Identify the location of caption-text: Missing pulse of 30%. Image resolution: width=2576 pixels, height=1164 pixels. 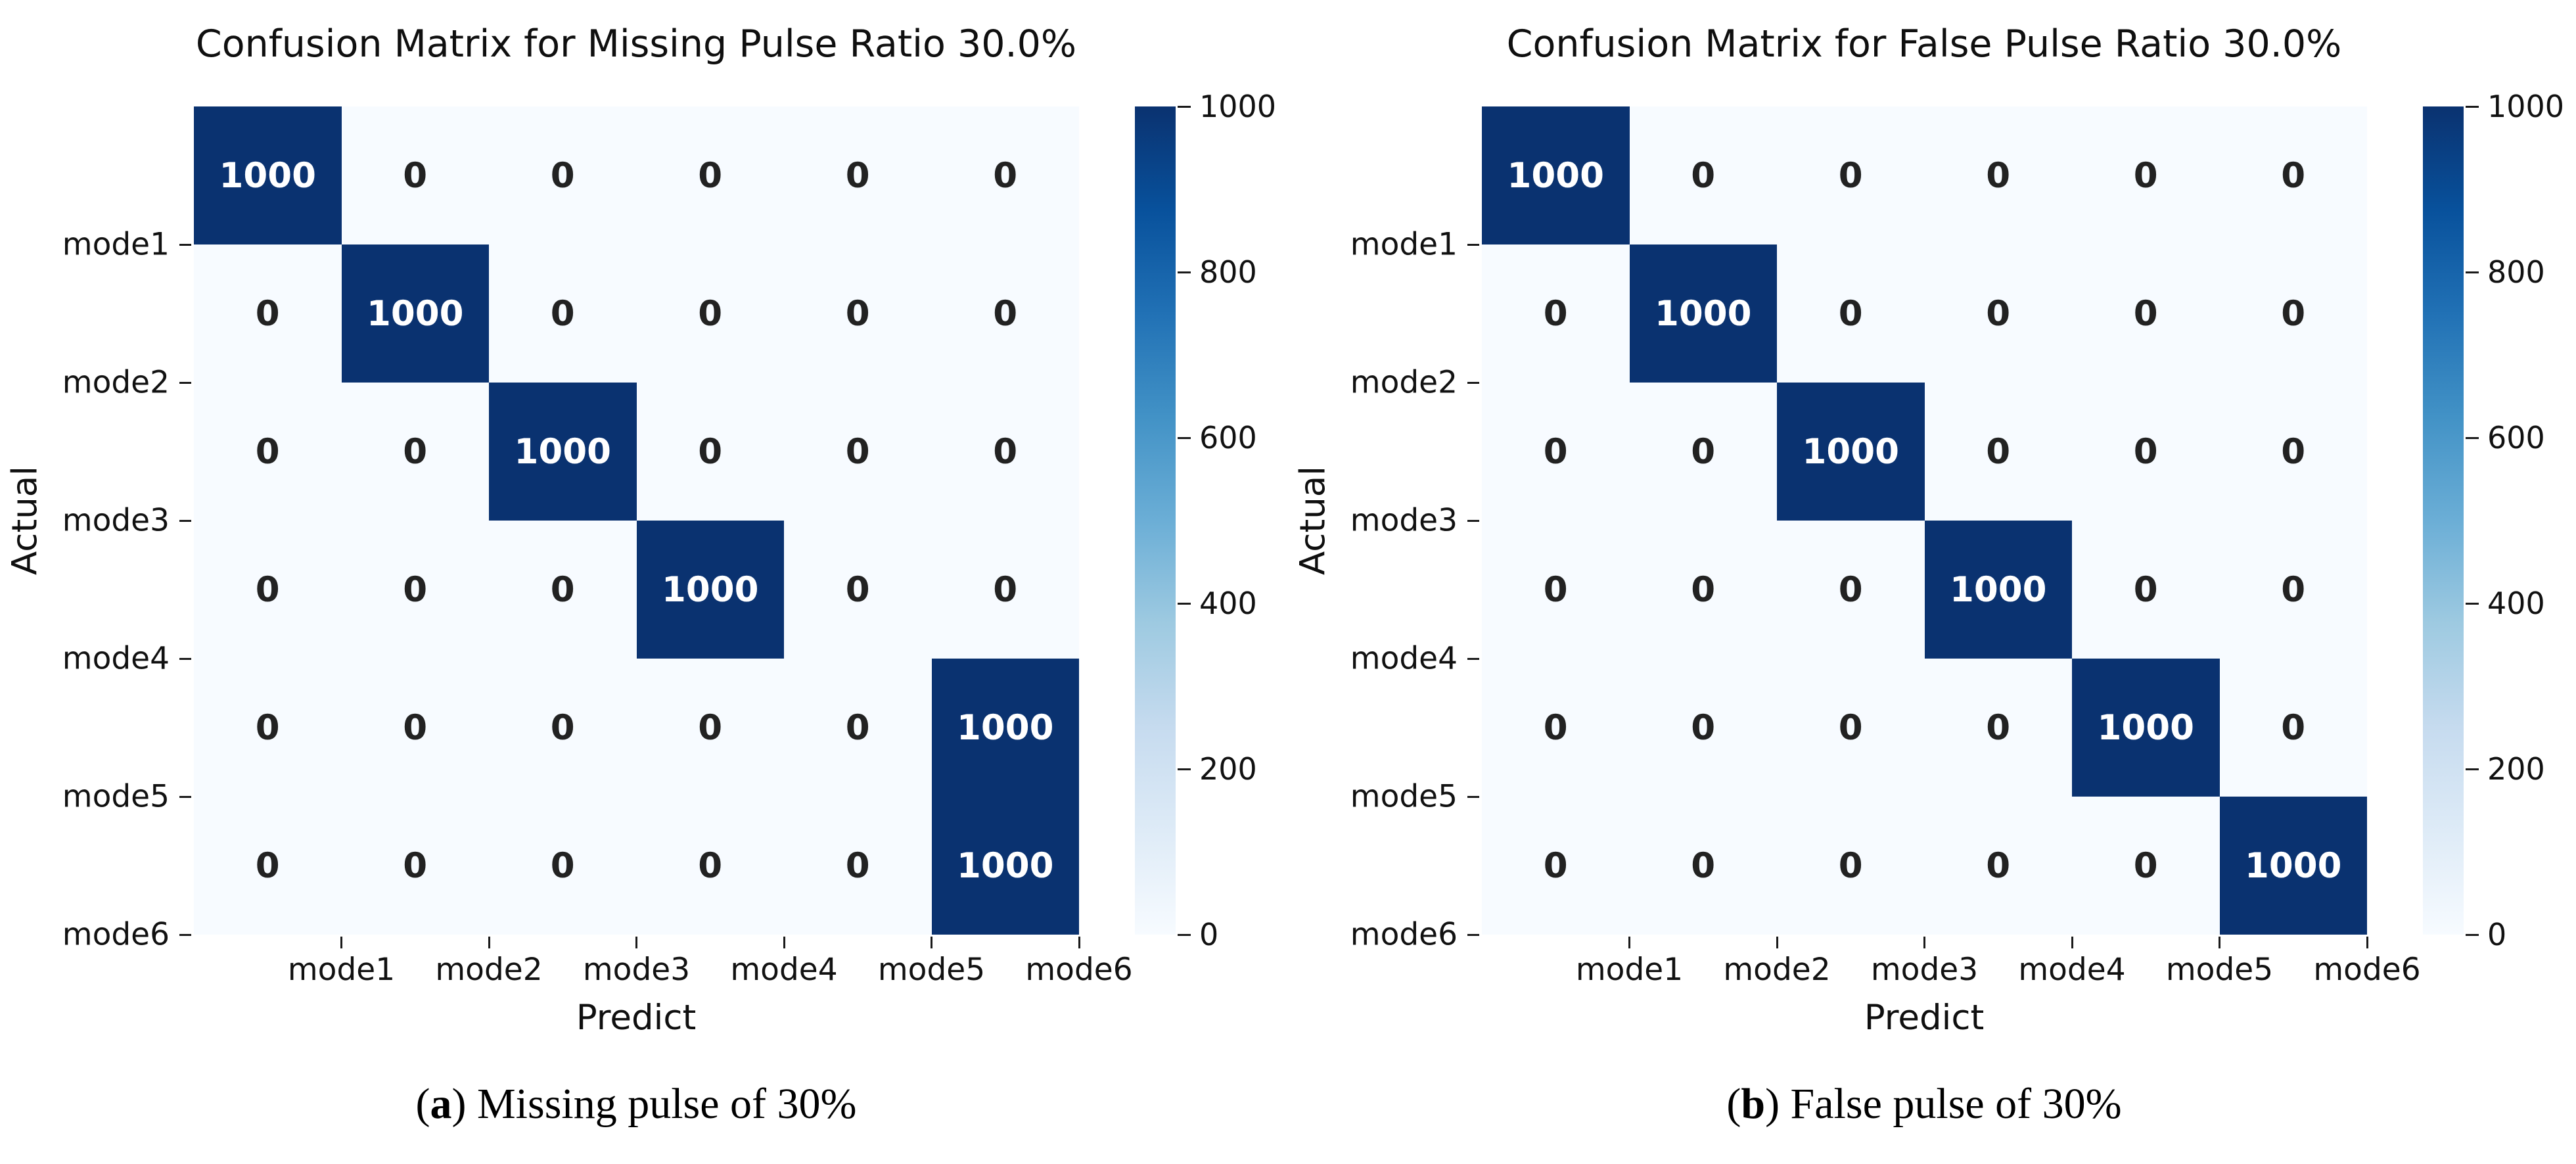
(661, 1104).